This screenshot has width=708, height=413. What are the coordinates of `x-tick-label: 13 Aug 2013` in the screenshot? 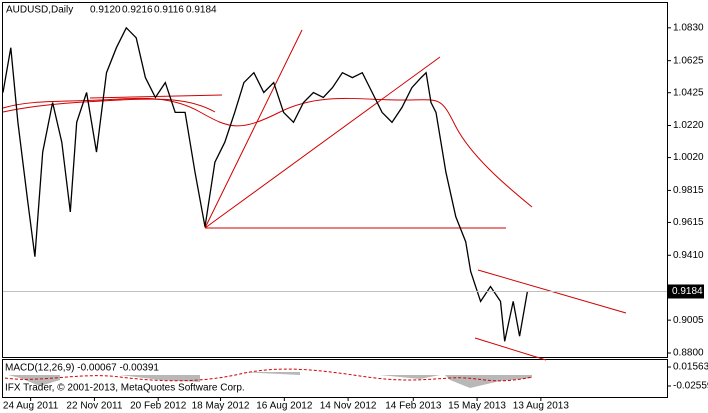 It's located at (541, 406).